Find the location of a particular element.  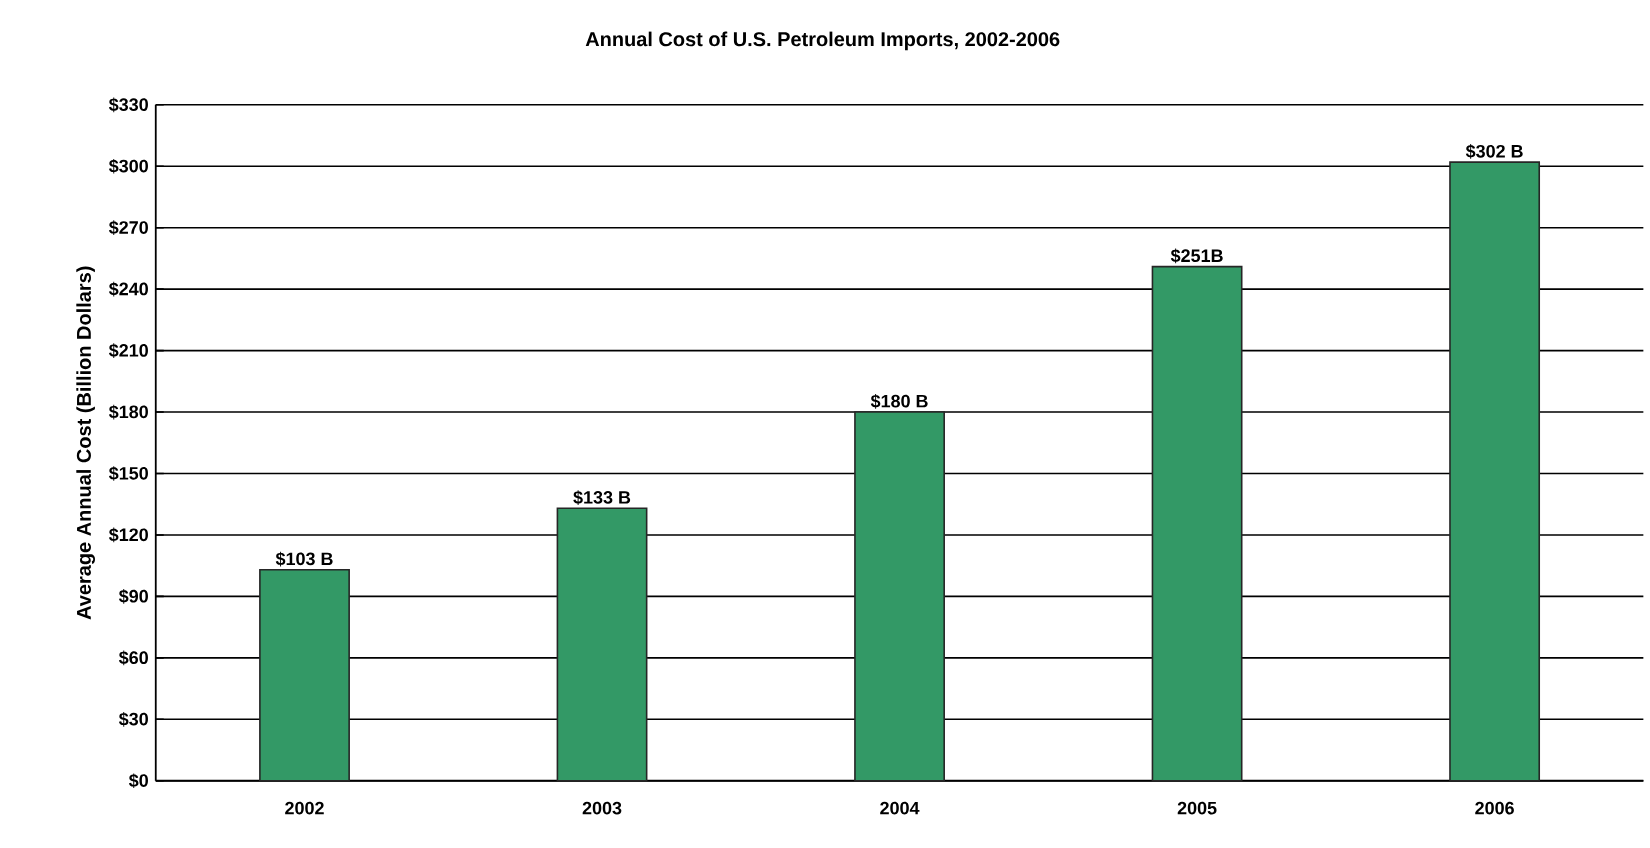

y-tick-label: $180 is located at coordinates (128, 412).